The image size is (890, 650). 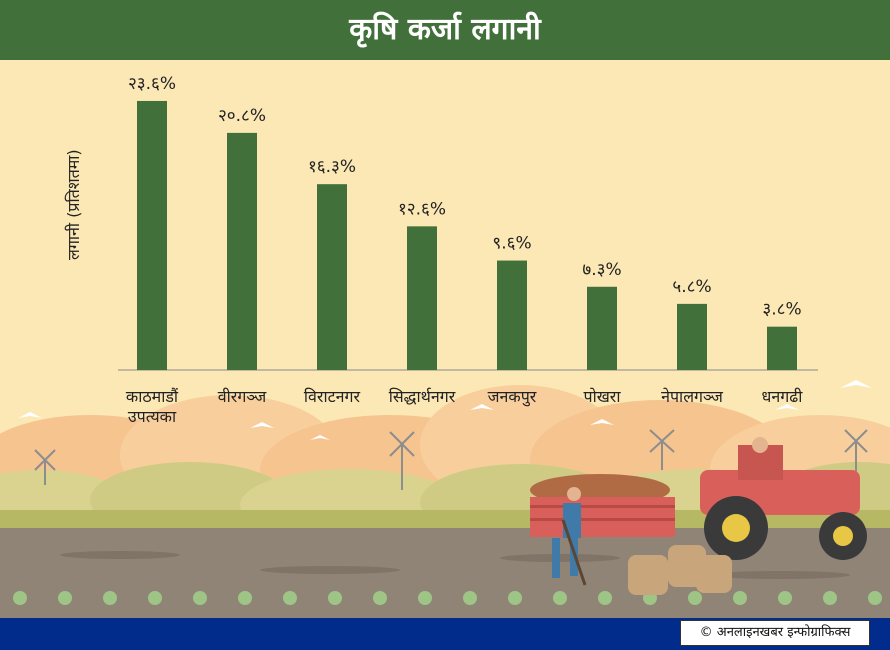 I want to click on category-label: जनकपुर, so click(x=512, y=397).